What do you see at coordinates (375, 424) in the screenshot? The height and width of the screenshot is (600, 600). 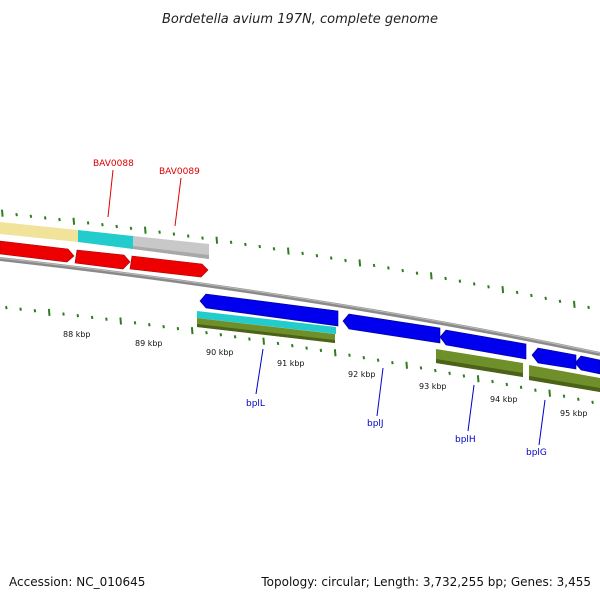 I see `gene-label-bplJ: bplJ` at bounding box center [375, 424].